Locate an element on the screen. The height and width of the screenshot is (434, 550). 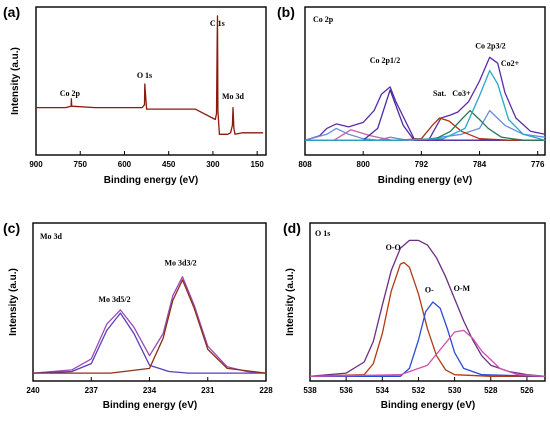
x-tick-label-c-3: 231 is located at coordinates (208, 390).